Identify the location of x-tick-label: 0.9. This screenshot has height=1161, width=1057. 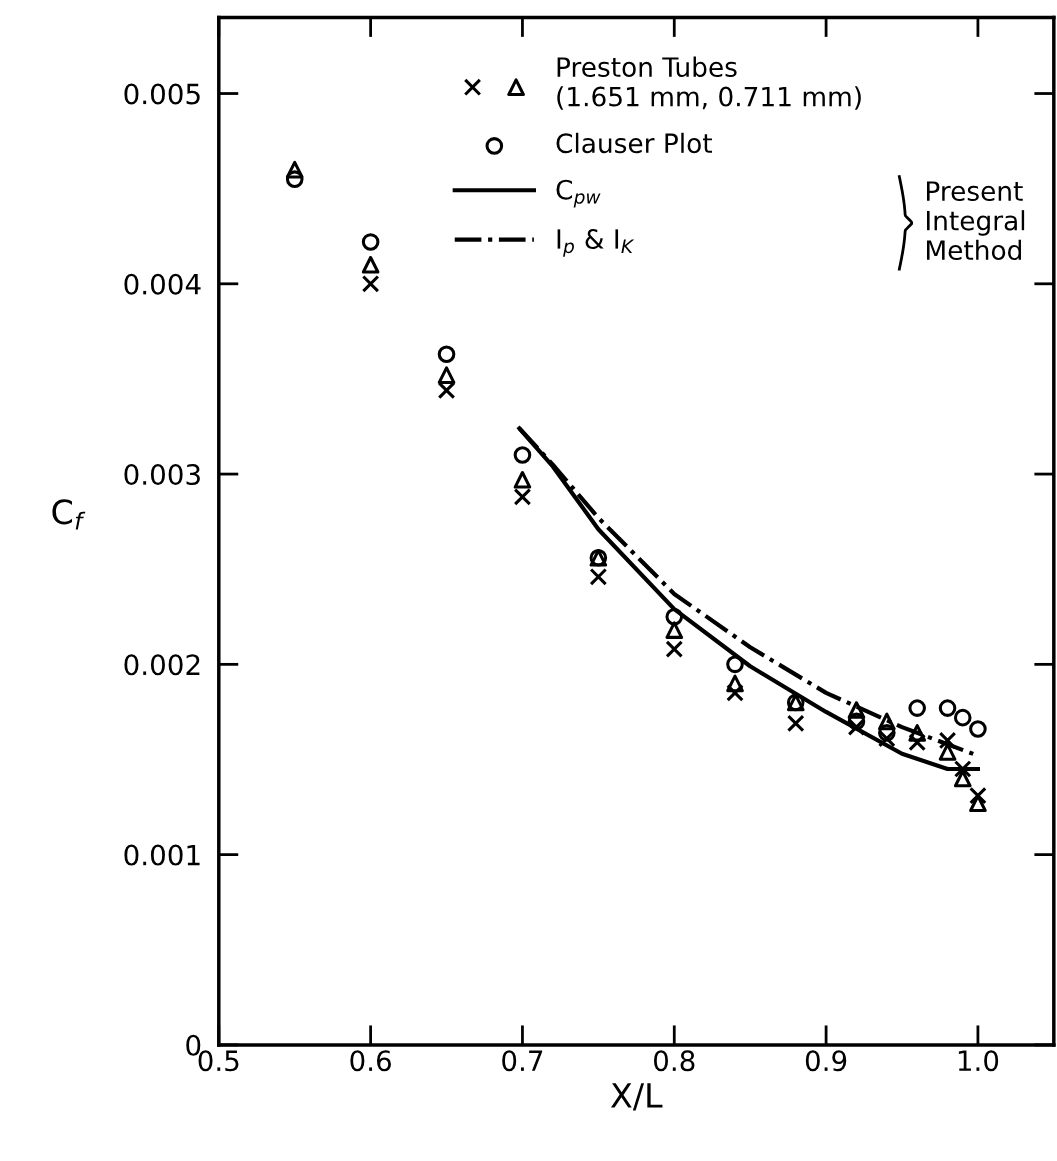
(826, 1061).